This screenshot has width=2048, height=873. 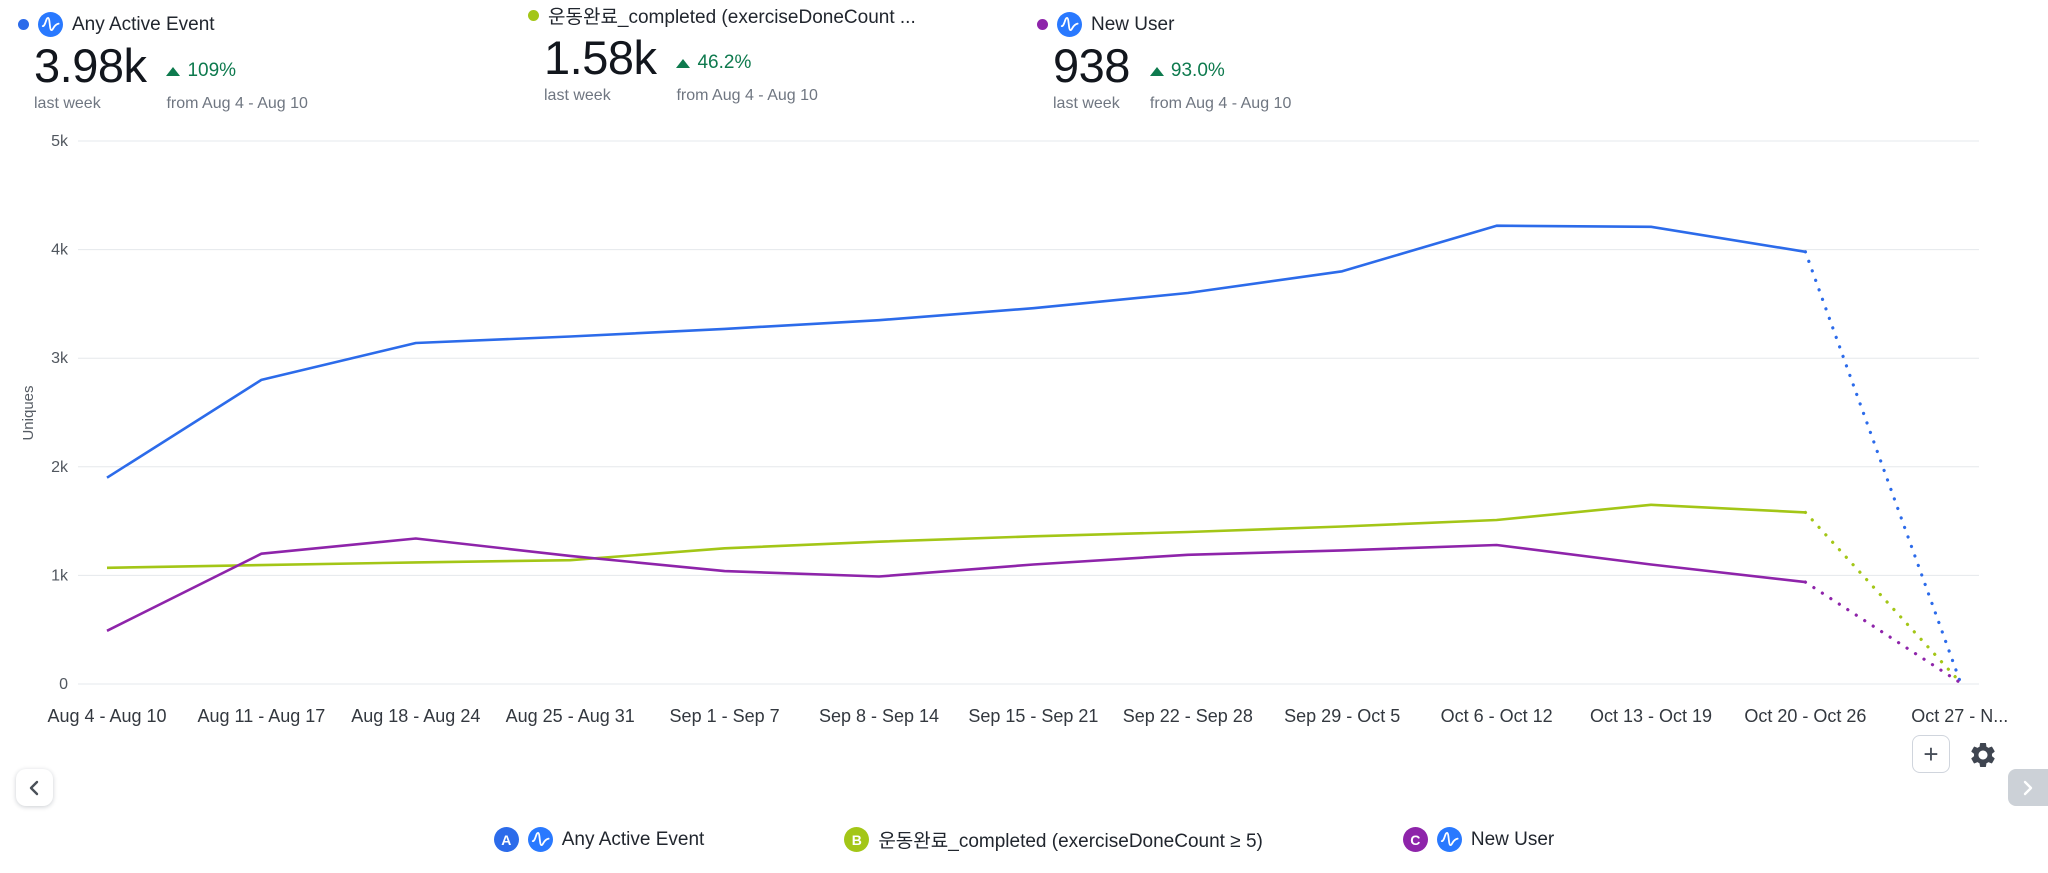 I want to click on series-line-0-projected, so click(x=1882, y=466).